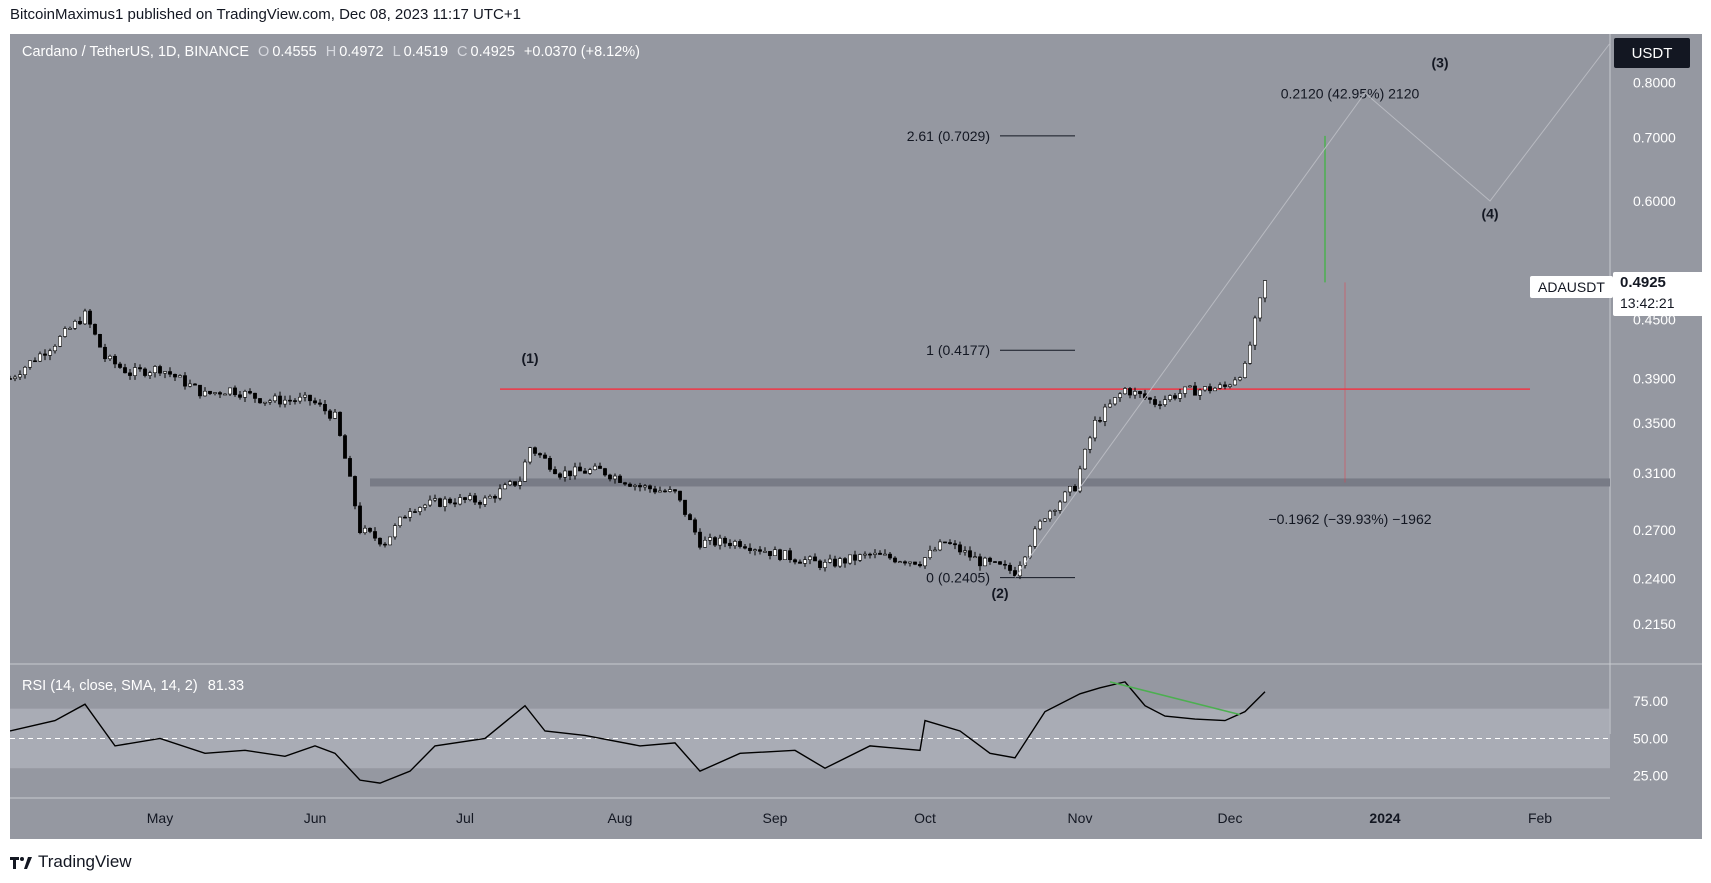  Describe the element at coordinates (1654, 201) in the screenshot. I see `price-tick-label: 0.6000` at that location.